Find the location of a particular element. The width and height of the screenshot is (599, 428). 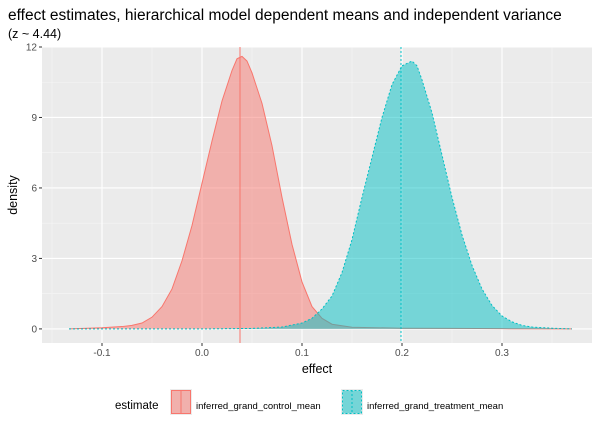

legend-label-0: inferred_grand_control_mean is located at coordinates (258, 406).